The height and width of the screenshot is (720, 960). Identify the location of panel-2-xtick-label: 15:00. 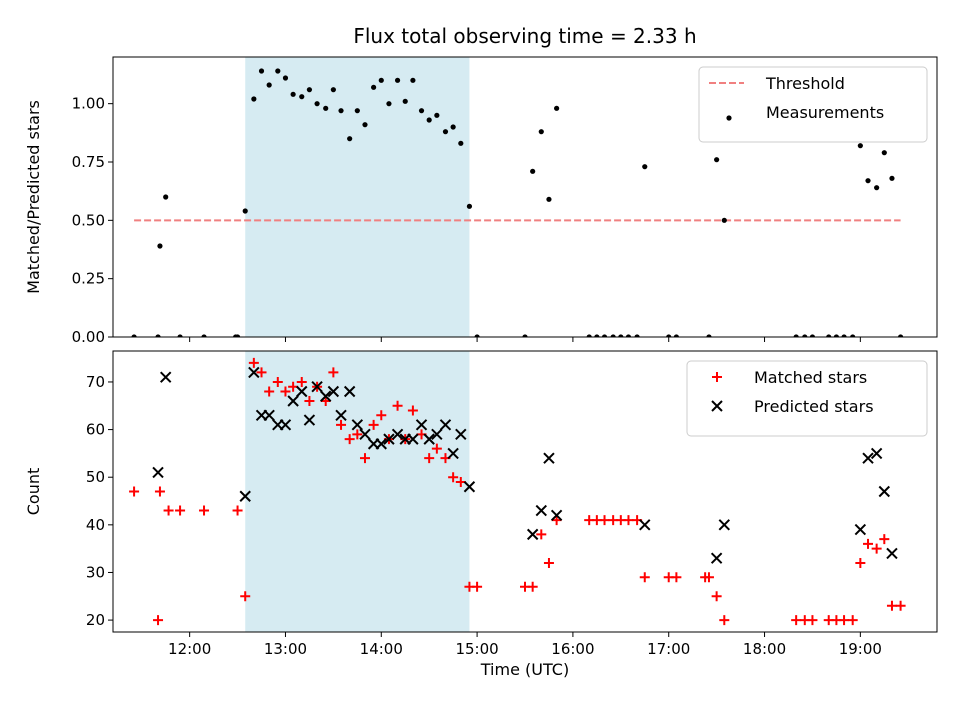
(476, 649).